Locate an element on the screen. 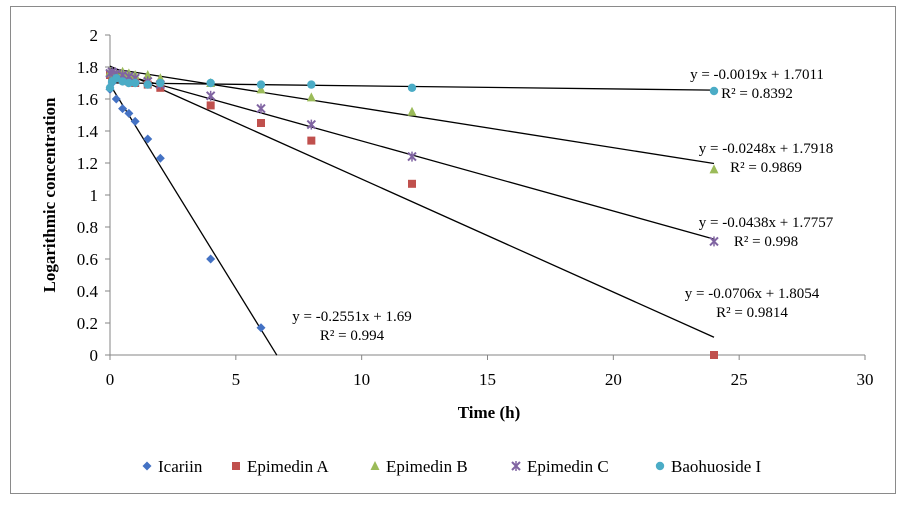 Image resolution: width=906 pixels, height=508 pixels. y-axis-title: Logarithmic concentration is located at coordinates (49, 195).